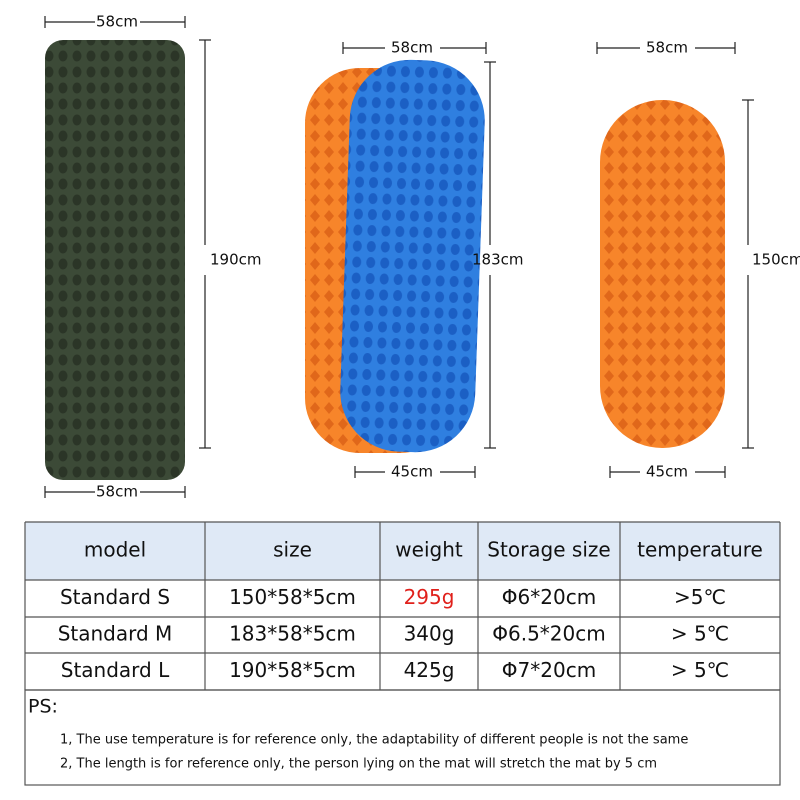 The image size is (800, 800). I want to click on table-header: weight, so click(429, 550).